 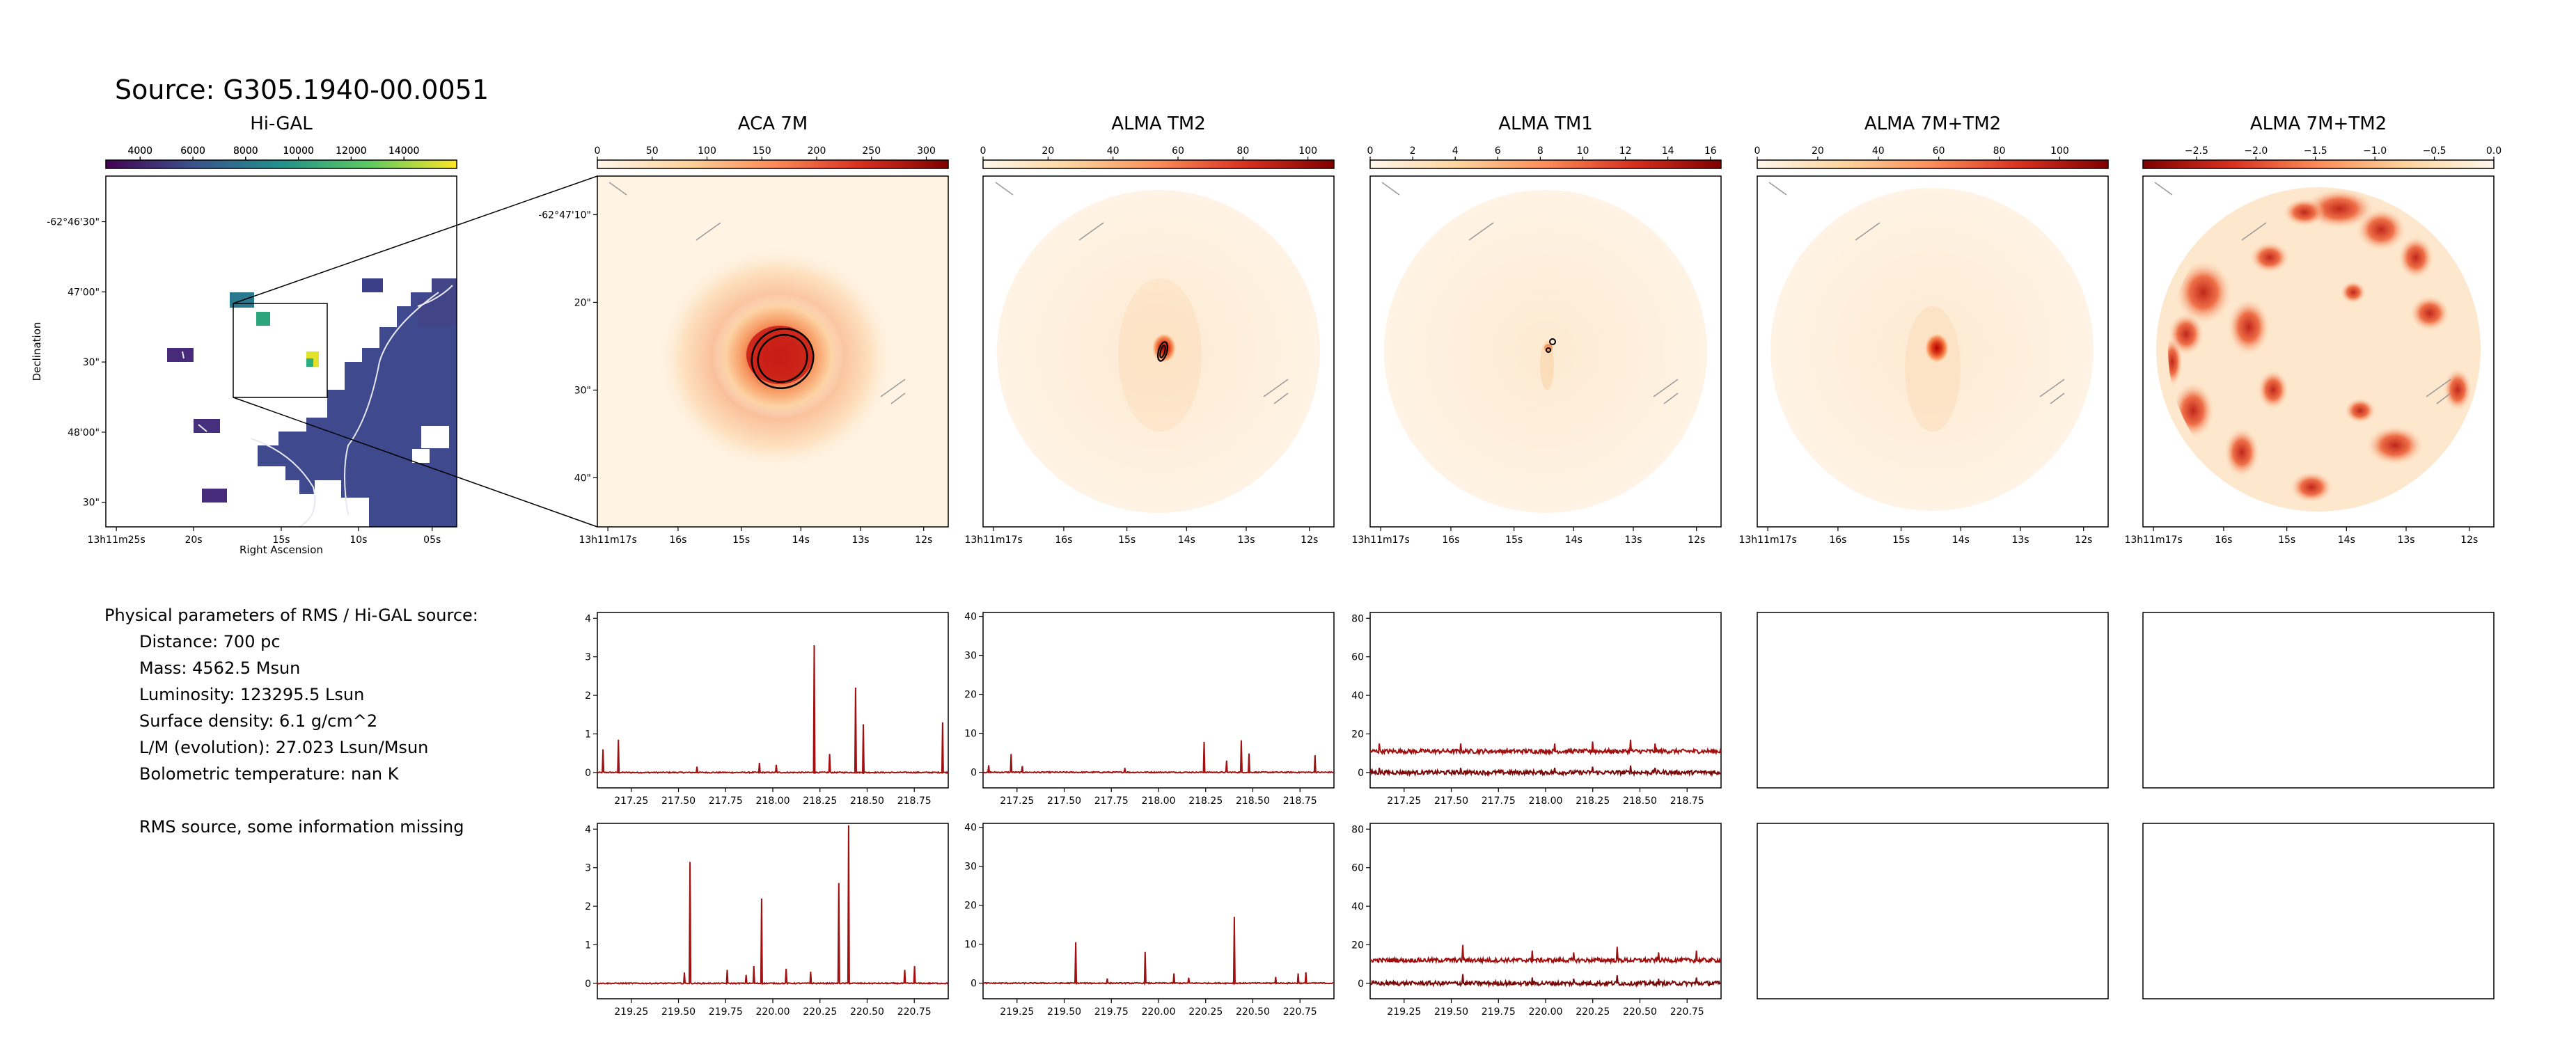 I want to click on info-distance: Distance: 700 pc, so click(x=210, y=641).